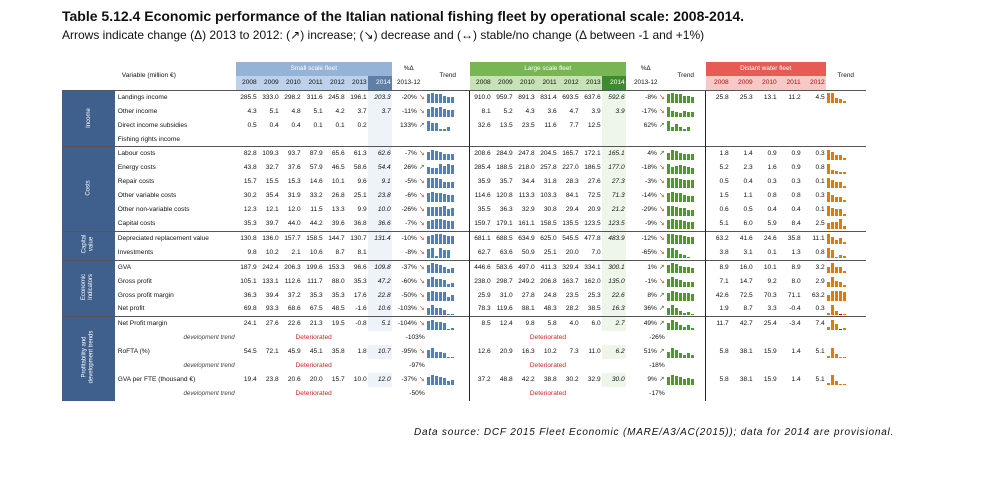 This screenshot has height=482, width=990. I want to click on lsf-year-header: 2011, so click(546, 83).